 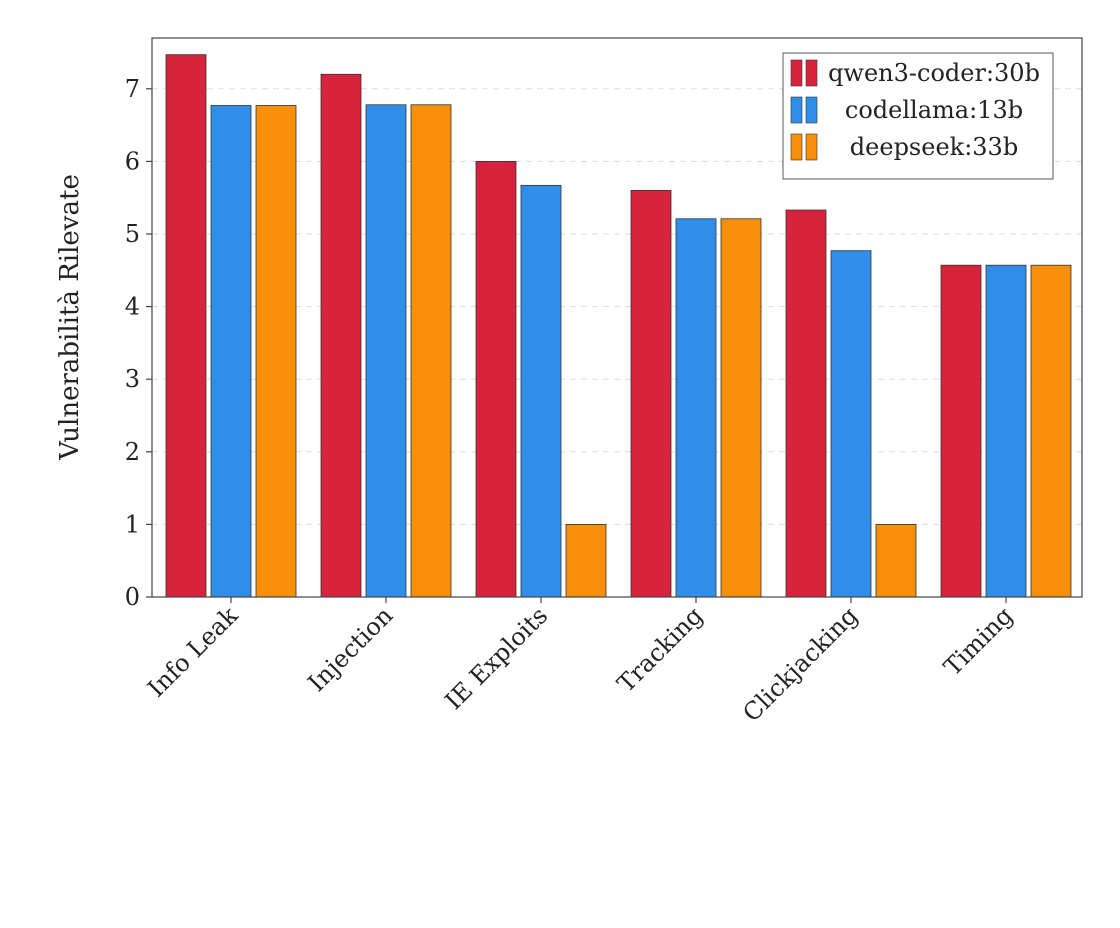 What do you see at coordinates (351, 649) in the screenshot?
I see `x-tick-label: Injection` at bounding box center [351, 649].